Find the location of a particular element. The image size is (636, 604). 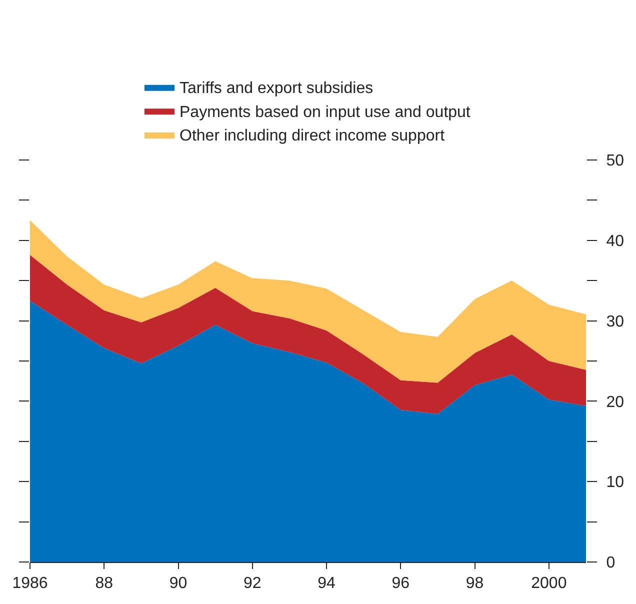

x-tick-label: 98 is located at coordinates (475, 583).